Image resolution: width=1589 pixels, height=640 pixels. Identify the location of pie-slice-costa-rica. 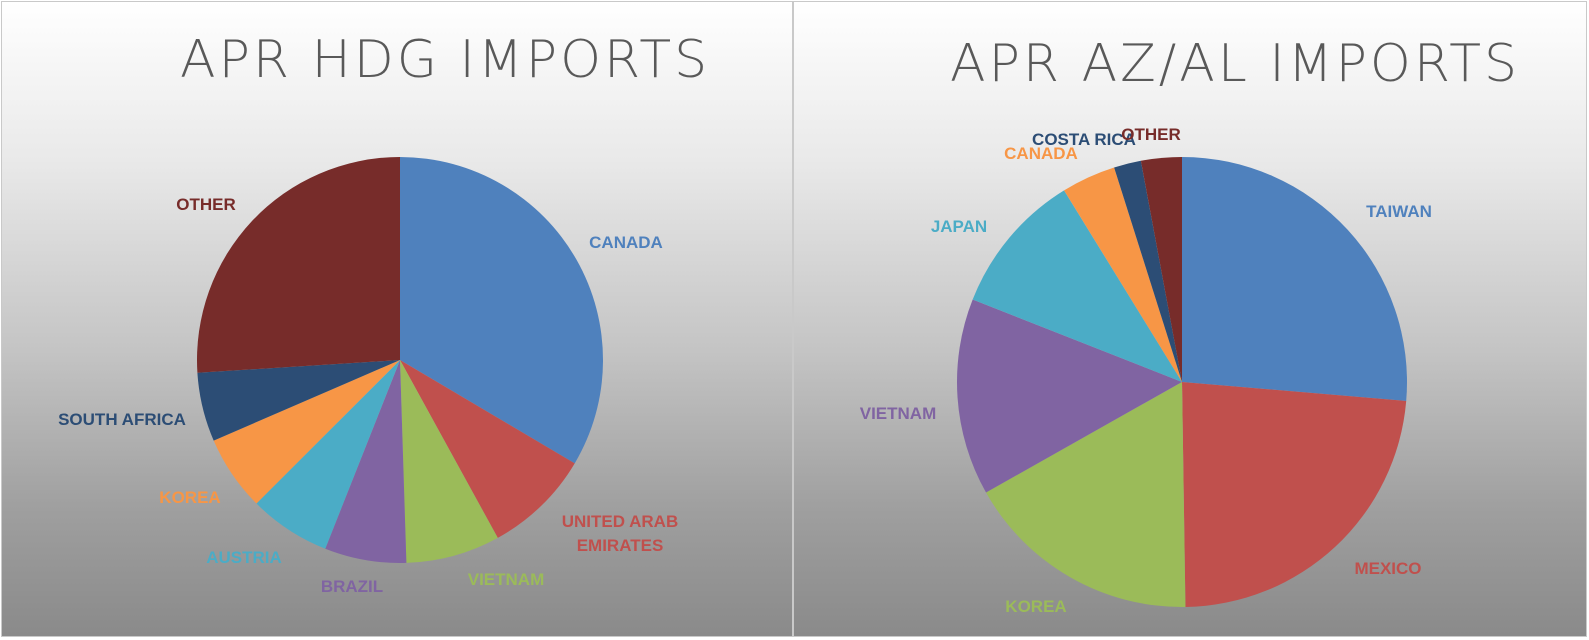
(1148, 271).